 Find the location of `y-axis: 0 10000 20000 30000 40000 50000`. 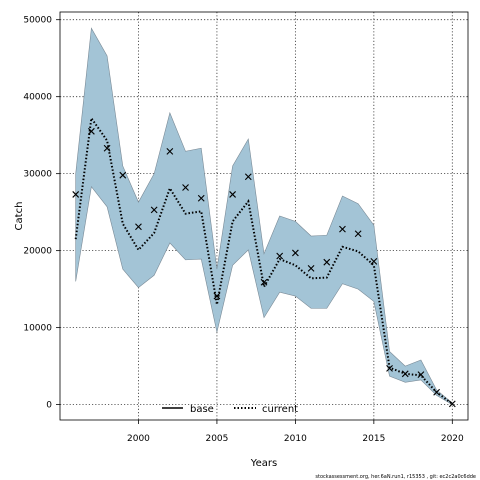

y-axis: 0 10000 20000 30000 40000 50000 is located at coordinates (41, 213).